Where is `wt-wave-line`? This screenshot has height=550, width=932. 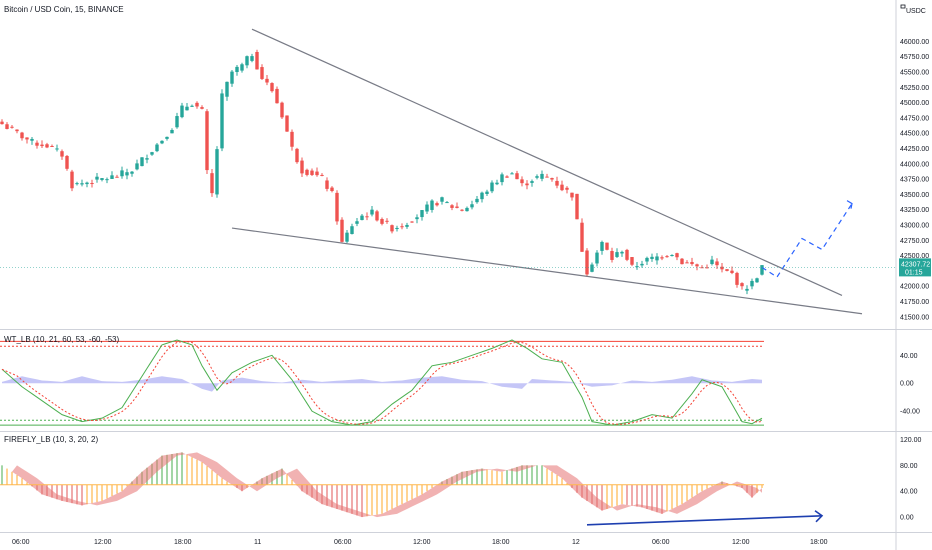 wt-wave-line is located at coordinates (382, 382).